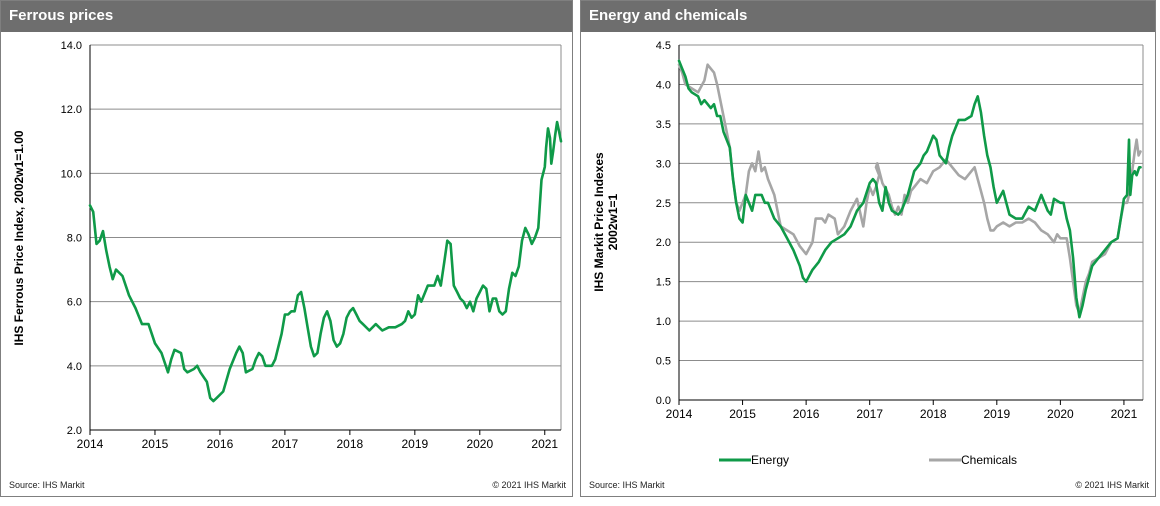 This screenshot has height=506, width=1160. I want to click on y-tick-label: 8.0, so click(74, 239).